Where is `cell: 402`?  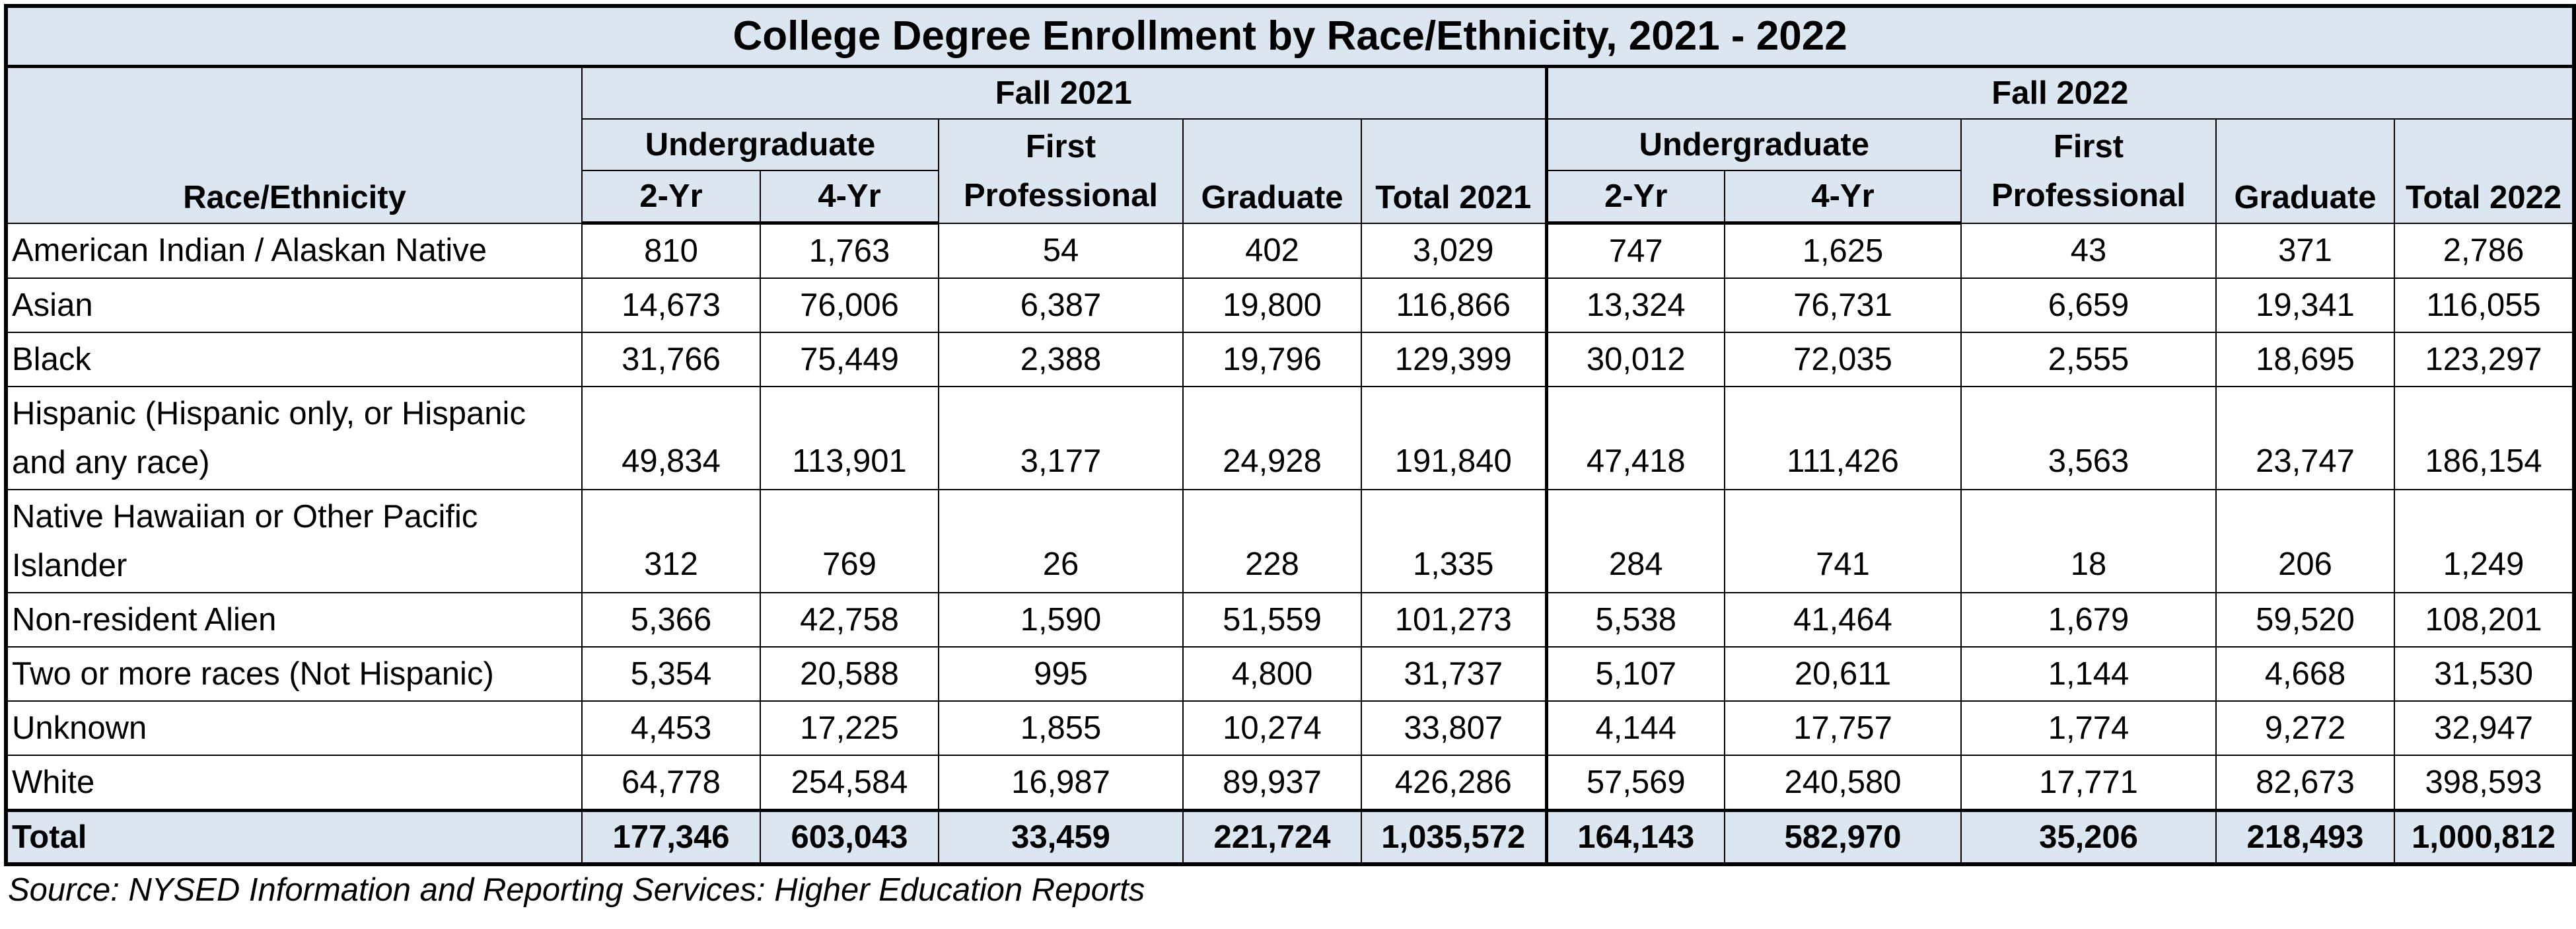
cell: 402 is located at coordinates (1272, 250).